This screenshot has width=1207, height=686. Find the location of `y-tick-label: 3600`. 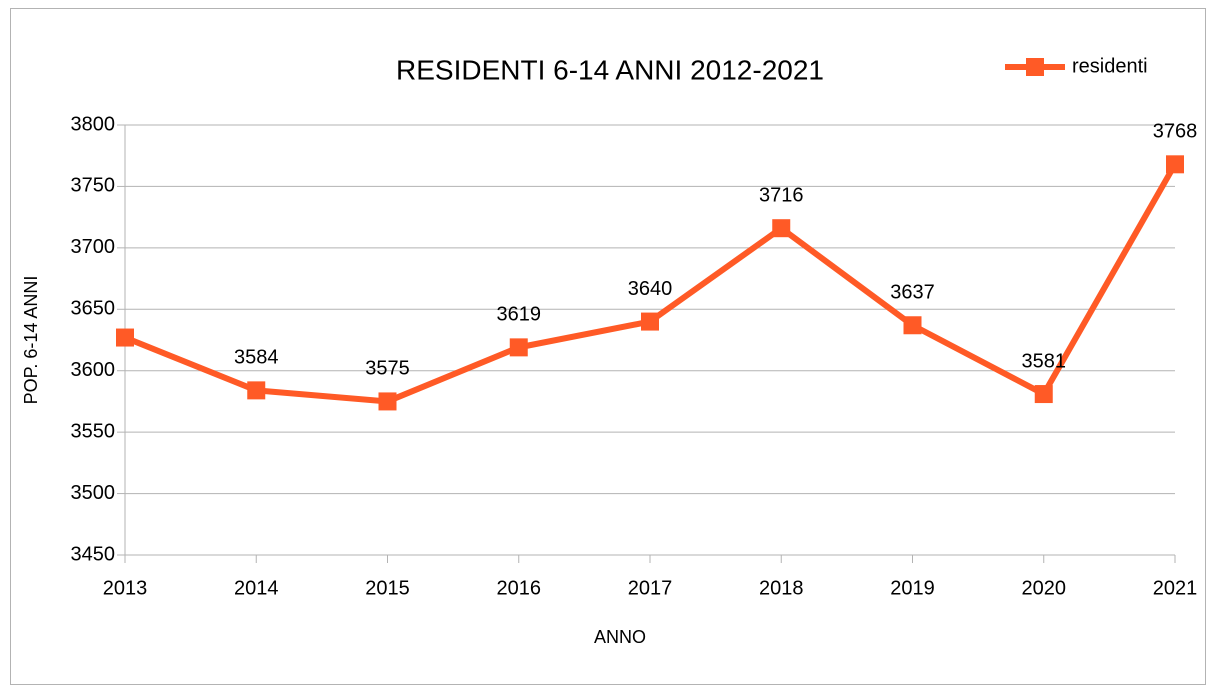

y-tick-label: 3600 is located at coordinates (93, 370).